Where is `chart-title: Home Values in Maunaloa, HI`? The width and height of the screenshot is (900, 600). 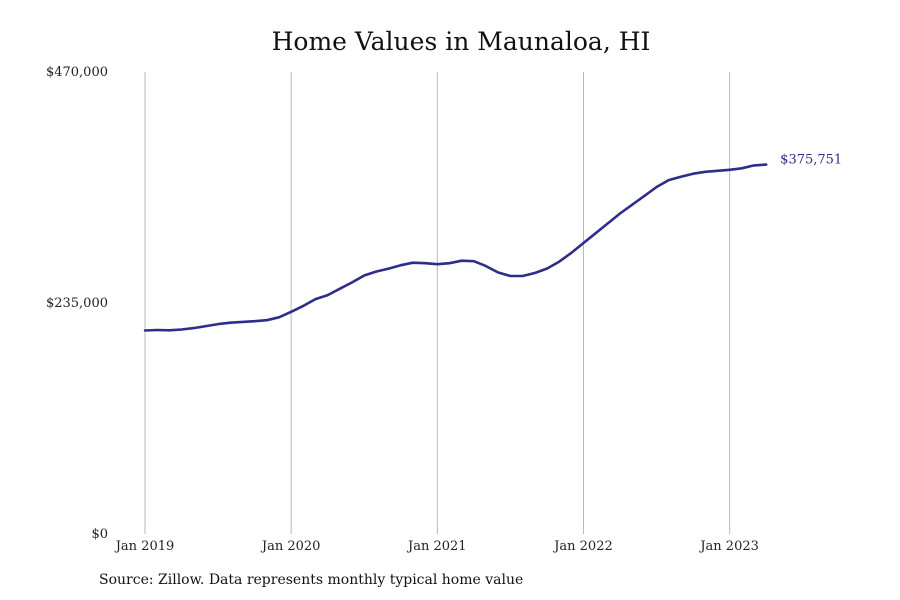
chart-title: Home Values in Maunaloa, HI is located at coordinates (461, 41).